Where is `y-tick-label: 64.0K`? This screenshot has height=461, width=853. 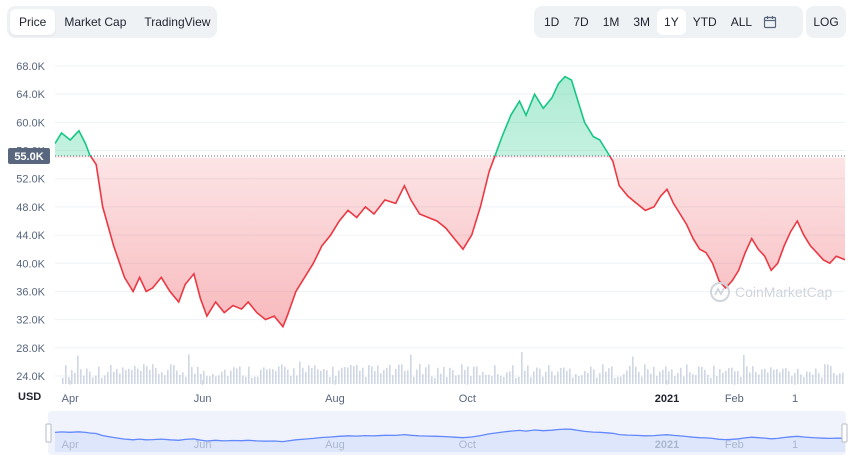 y-tick-label: 64.0K is located at coordinates (30, 95).